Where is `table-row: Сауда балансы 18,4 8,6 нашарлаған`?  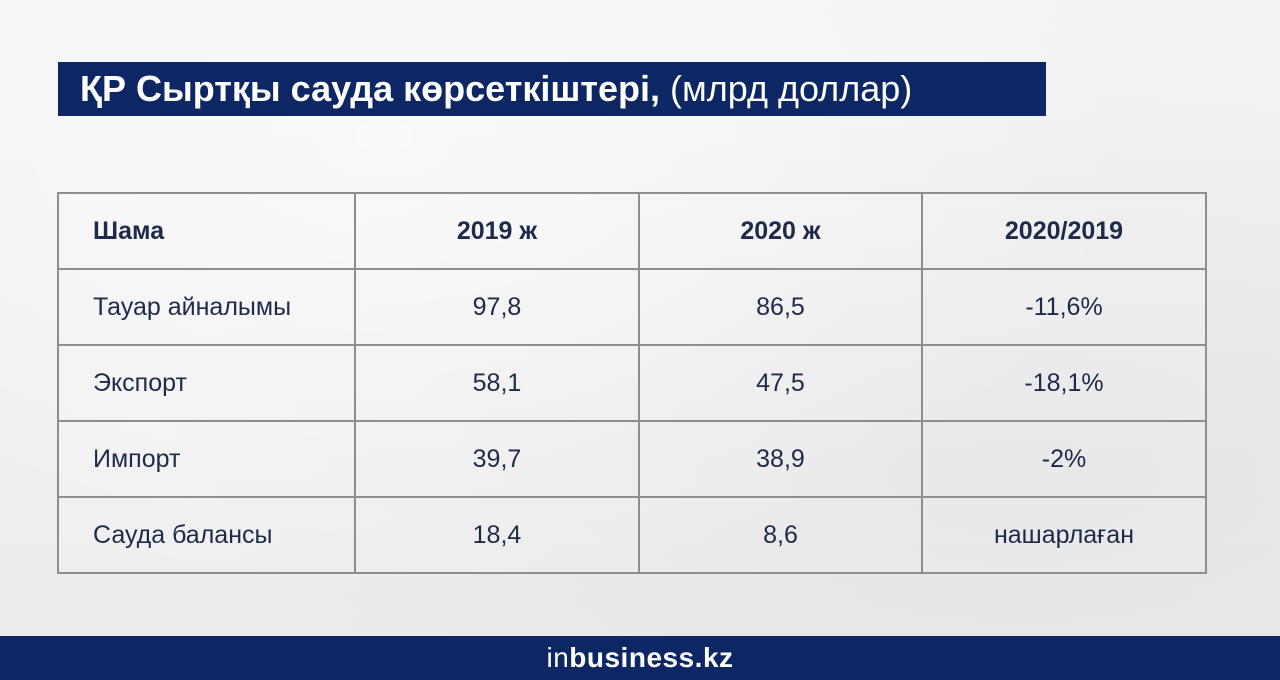 table-row: Сауда балансы 18,4 8,6 нашарлаған is located at coordinates (632, 535).